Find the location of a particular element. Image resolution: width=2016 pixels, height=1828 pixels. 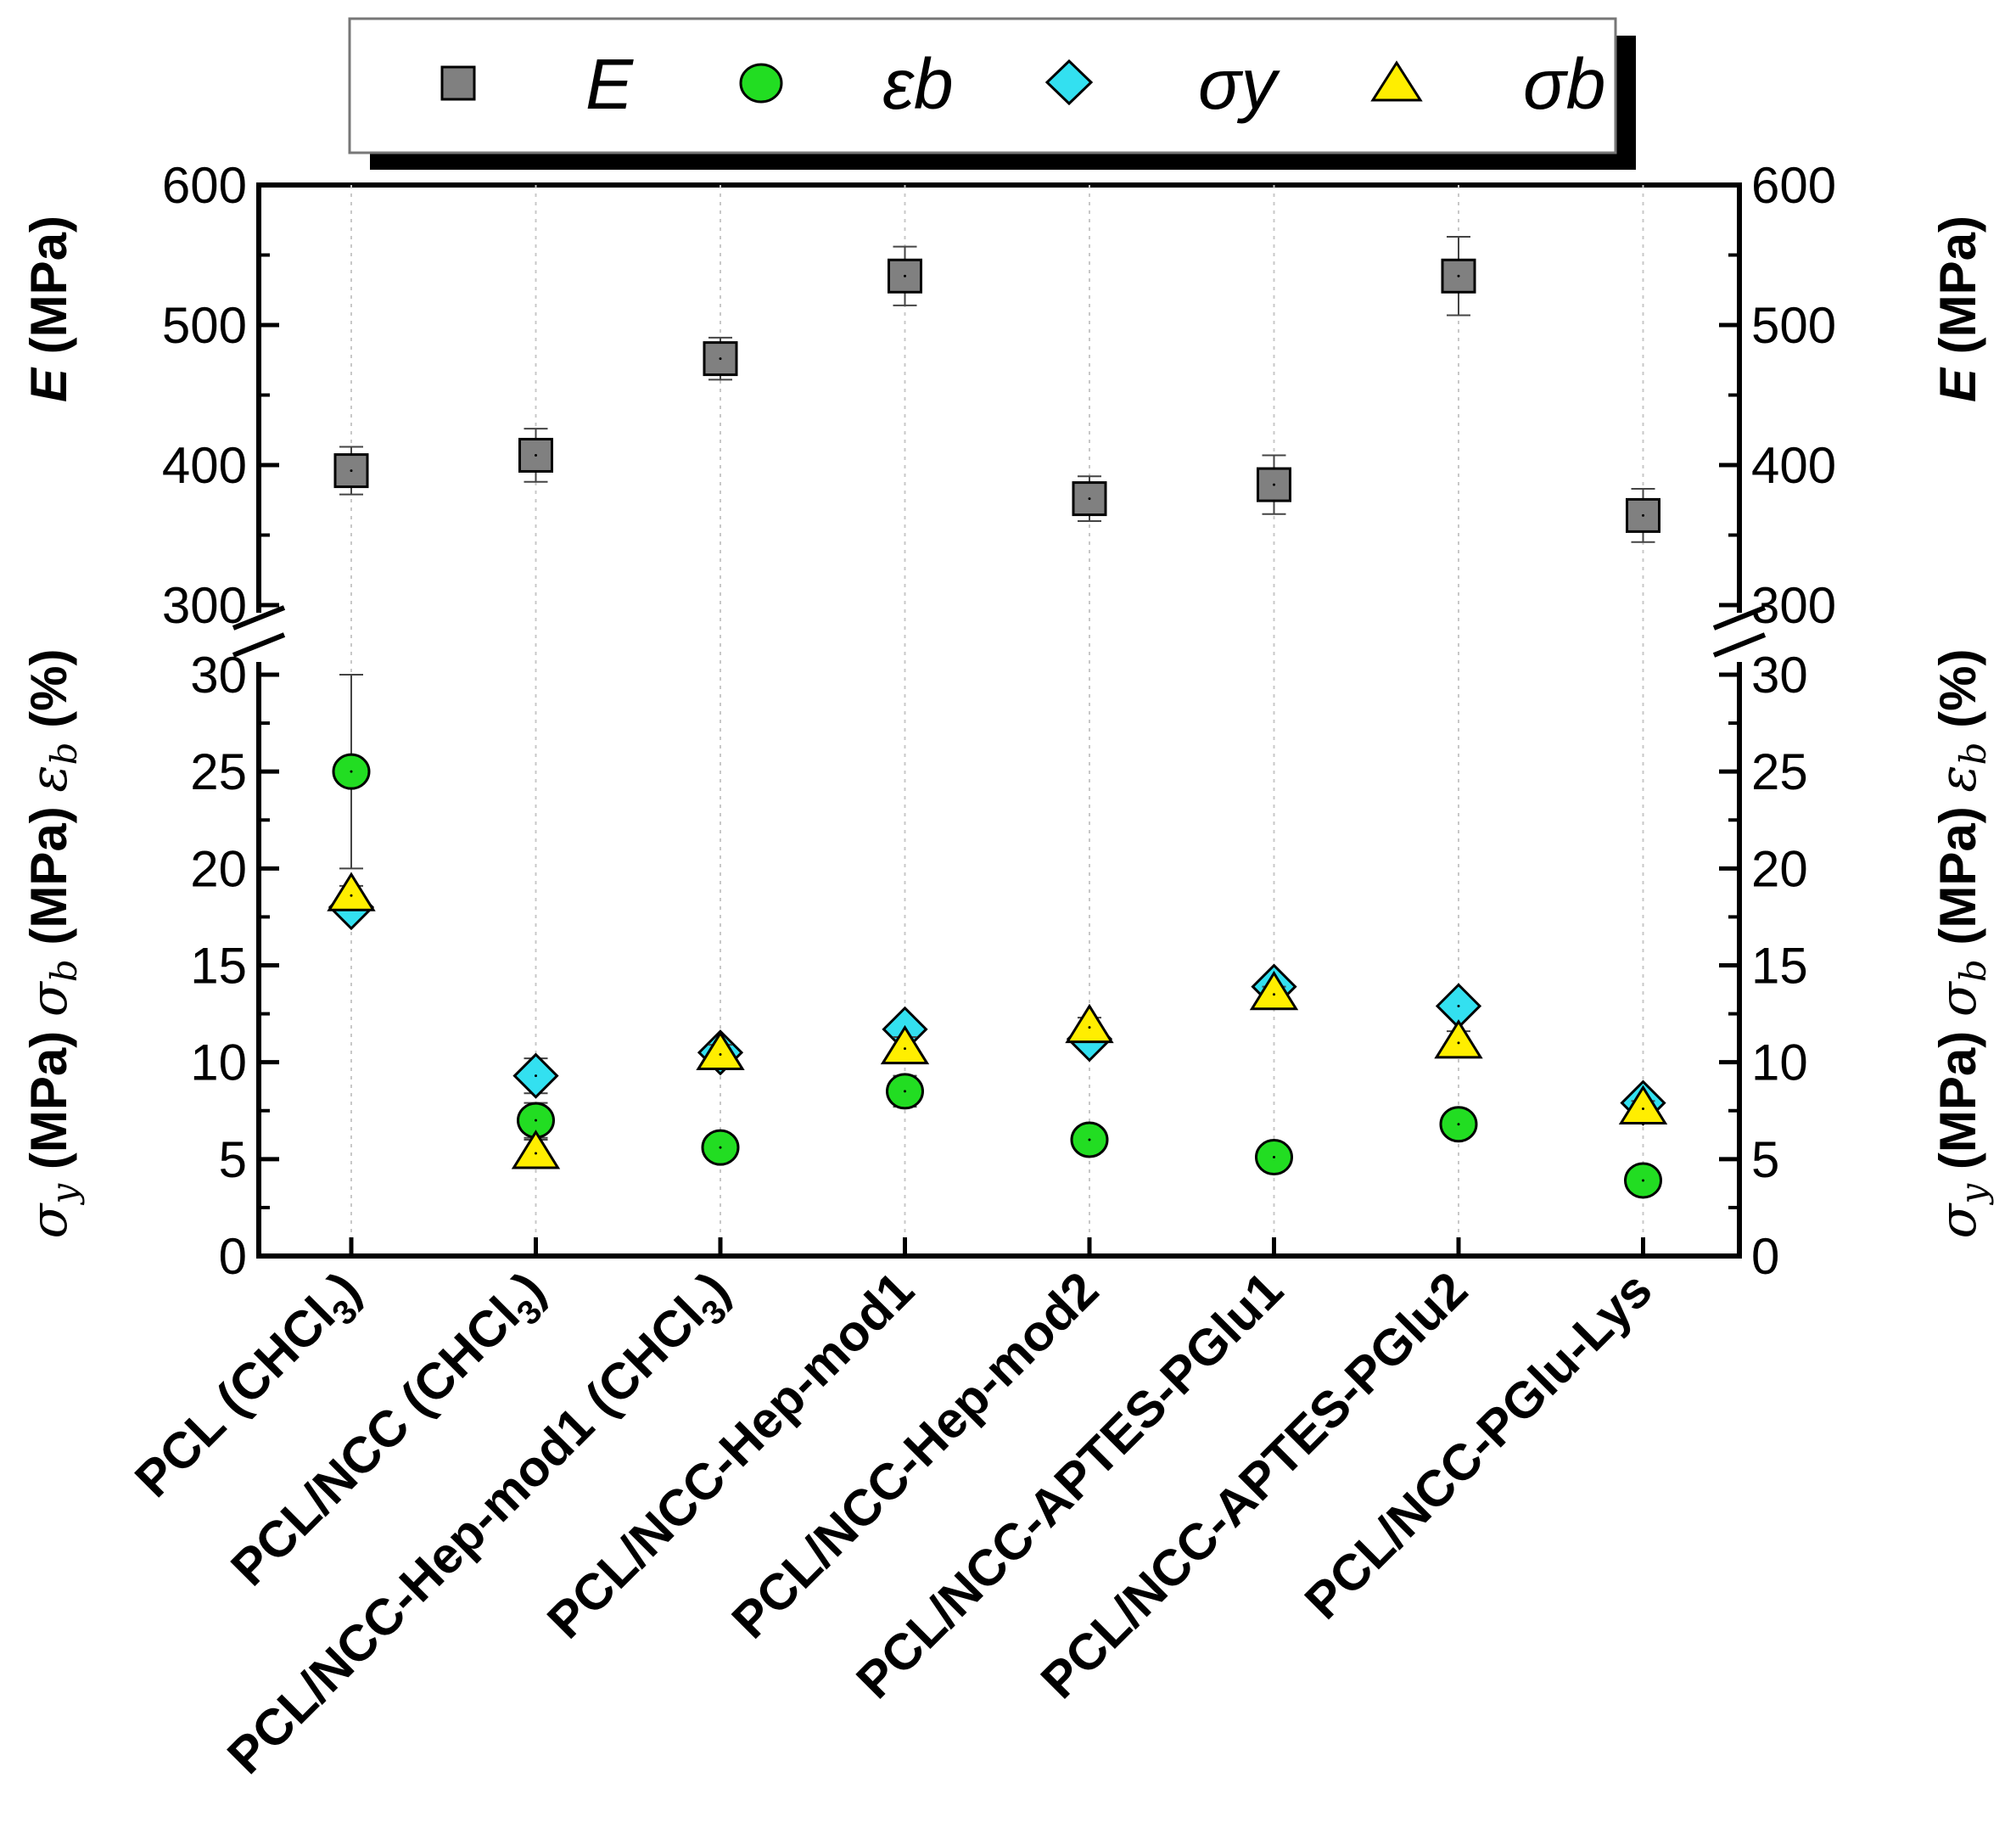

y-label-left-lower: σy (MPa) σb (MPa) εb (%) is located at coordinates (52, 944).